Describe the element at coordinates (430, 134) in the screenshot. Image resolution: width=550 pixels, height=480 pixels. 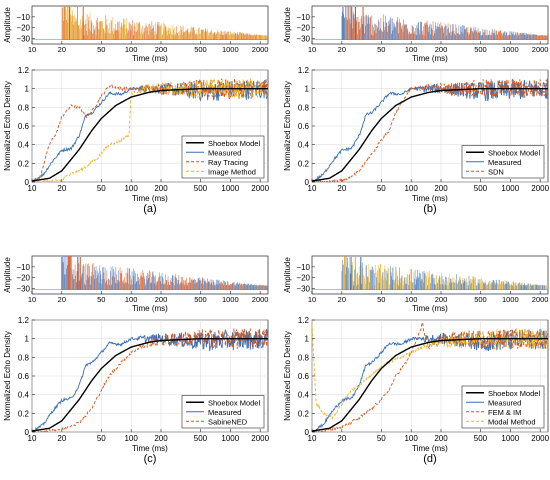
I see `series-line-shoebox-model` at that location.